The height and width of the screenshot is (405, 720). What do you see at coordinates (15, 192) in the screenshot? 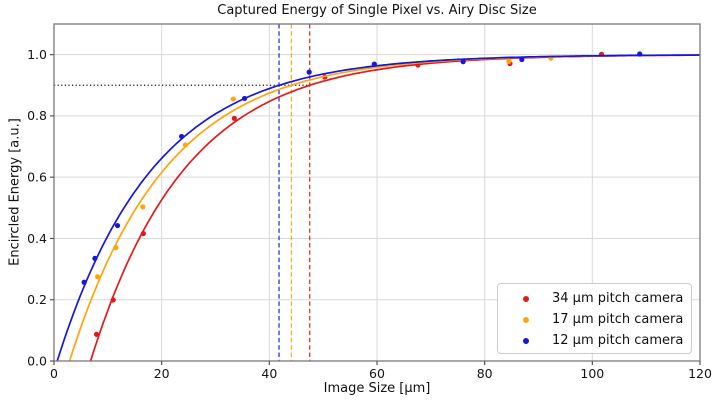
I see `y-axis-label: Encircled Energy [a.u.]` at bounding box center [15, 192].